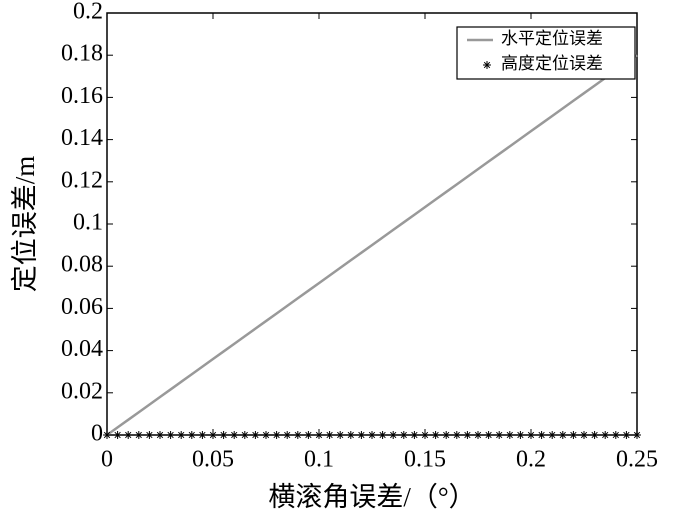 The width and height of the screenshot is (700, 522). I want to click on y-tick-label: 0.18, so click(82, 54).